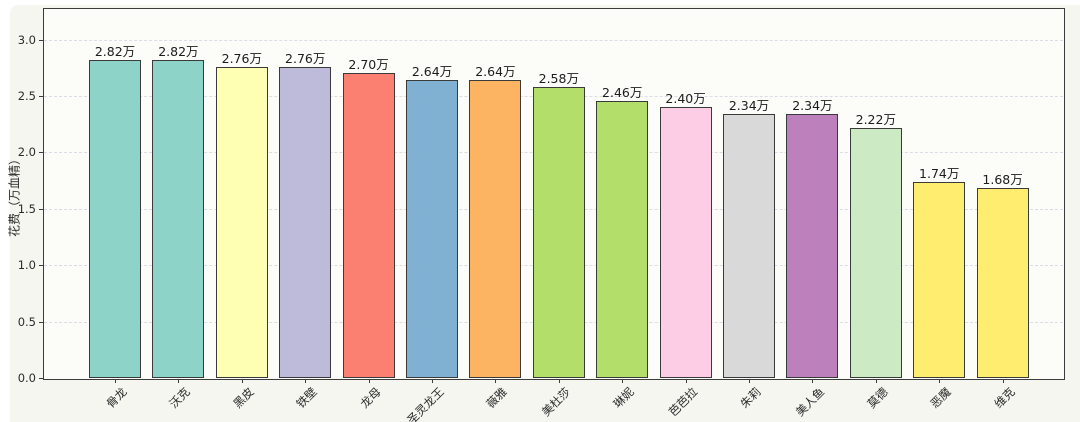 The image size is (1080, 422). What do you see at coordinates (558, 78) in the screenshot?
I see `bar-value-label: 2.58万` at bounding box center [558, 78].